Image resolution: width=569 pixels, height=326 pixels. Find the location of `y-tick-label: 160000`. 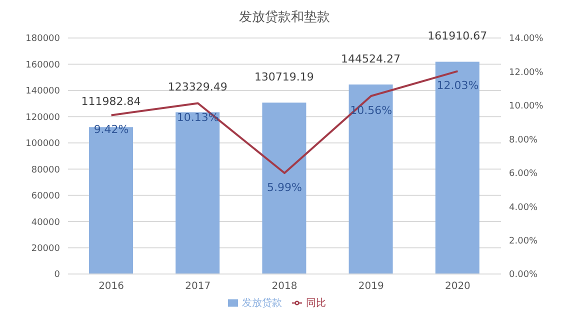

y-tick-label: 160000 is located at coordinates (43, 65).